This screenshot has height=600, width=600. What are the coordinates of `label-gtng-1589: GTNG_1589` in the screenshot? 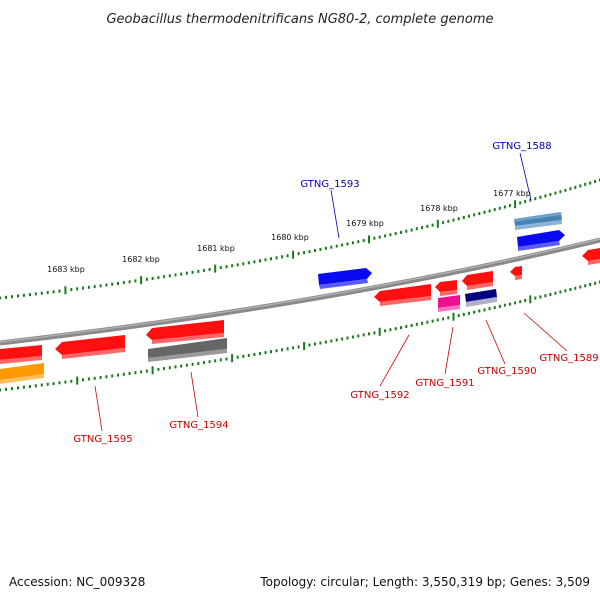 It's located at (568, 358).